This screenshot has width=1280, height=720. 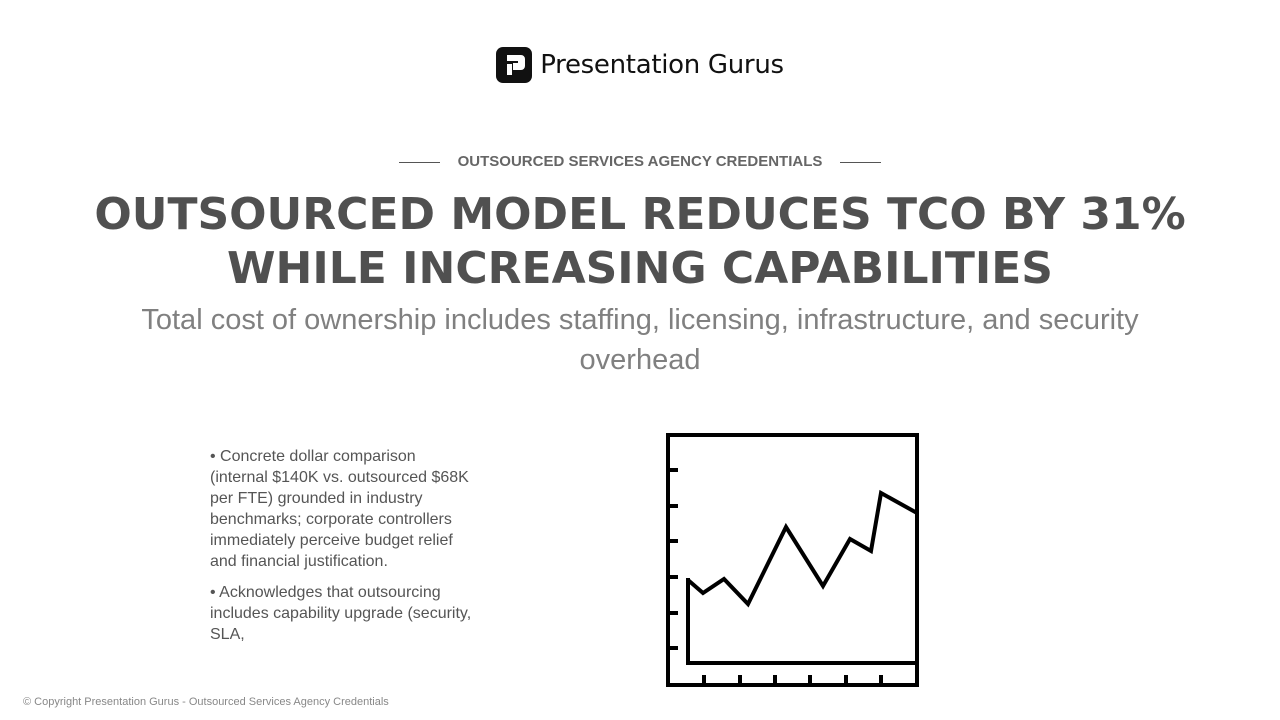 What do you see at coordinates (640, 268) in the screenshot?
I see `slide-title-line-2: WHILE INCREASING CAPABILITIES` at bounding box center [640, 268].